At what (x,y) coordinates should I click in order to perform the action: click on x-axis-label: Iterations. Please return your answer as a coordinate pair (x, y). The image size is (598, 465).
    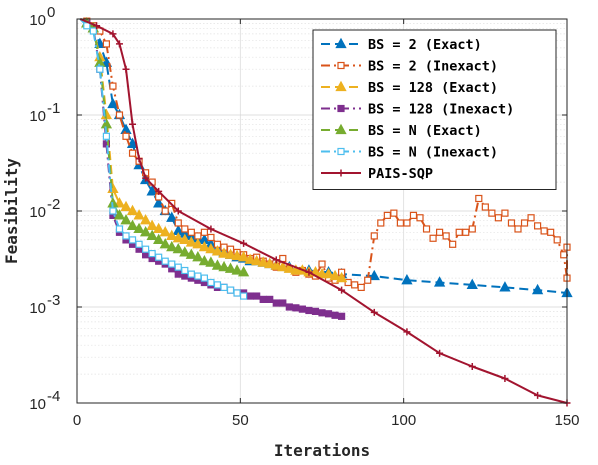
    Looking at the image, I should click on (322, 450).